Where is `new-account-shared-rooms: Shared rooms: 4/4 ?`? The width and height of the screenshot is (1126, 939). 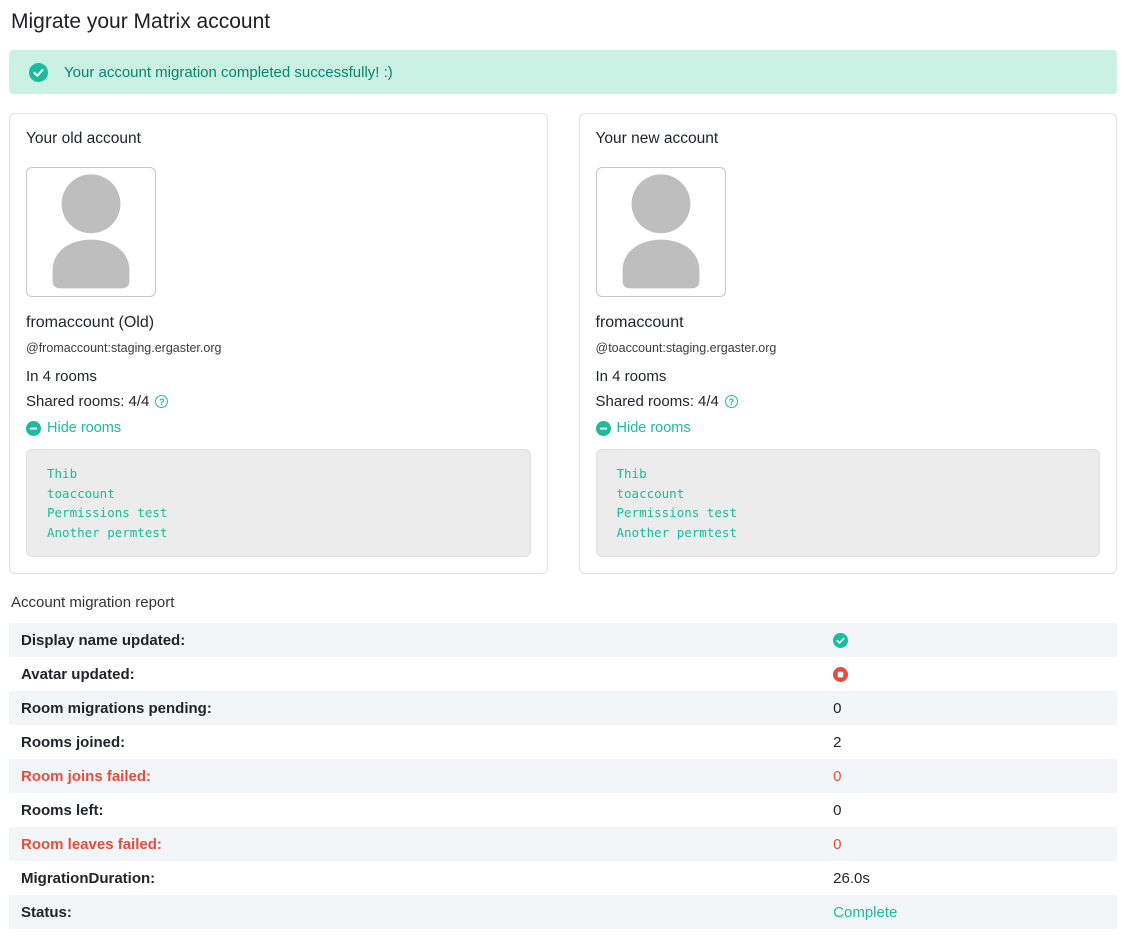
new-account-shared-rooms: Shared rooms: 4/4 ? is located at coordinates (848, 401).